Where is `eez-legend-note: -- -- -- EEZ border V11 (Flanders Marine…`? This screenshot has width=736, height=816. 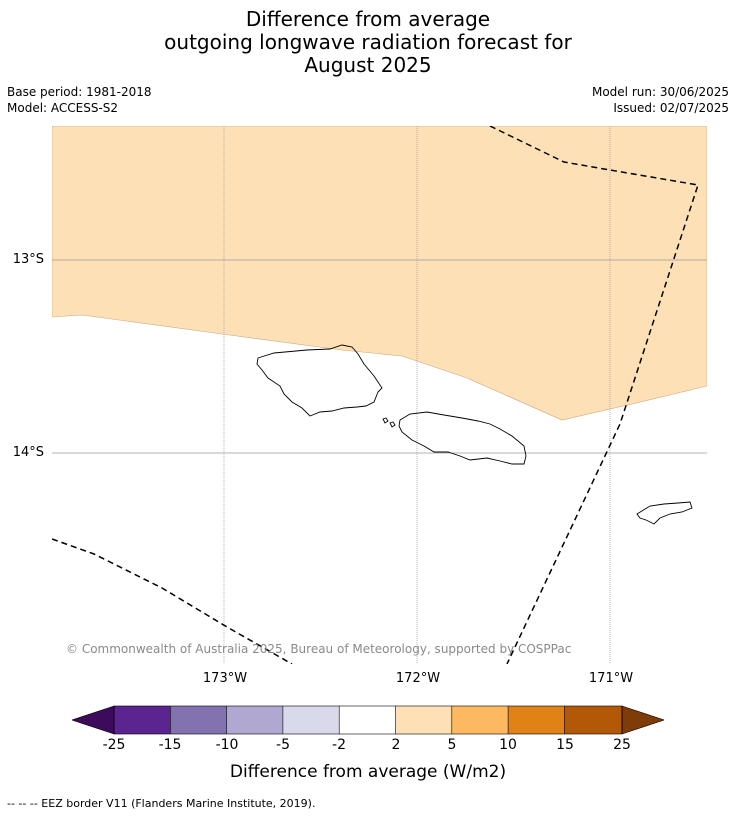
eez-legend-note: -- -- -- EEZ border V11 (Flanders Marine… is located at coordinates (161, 803).